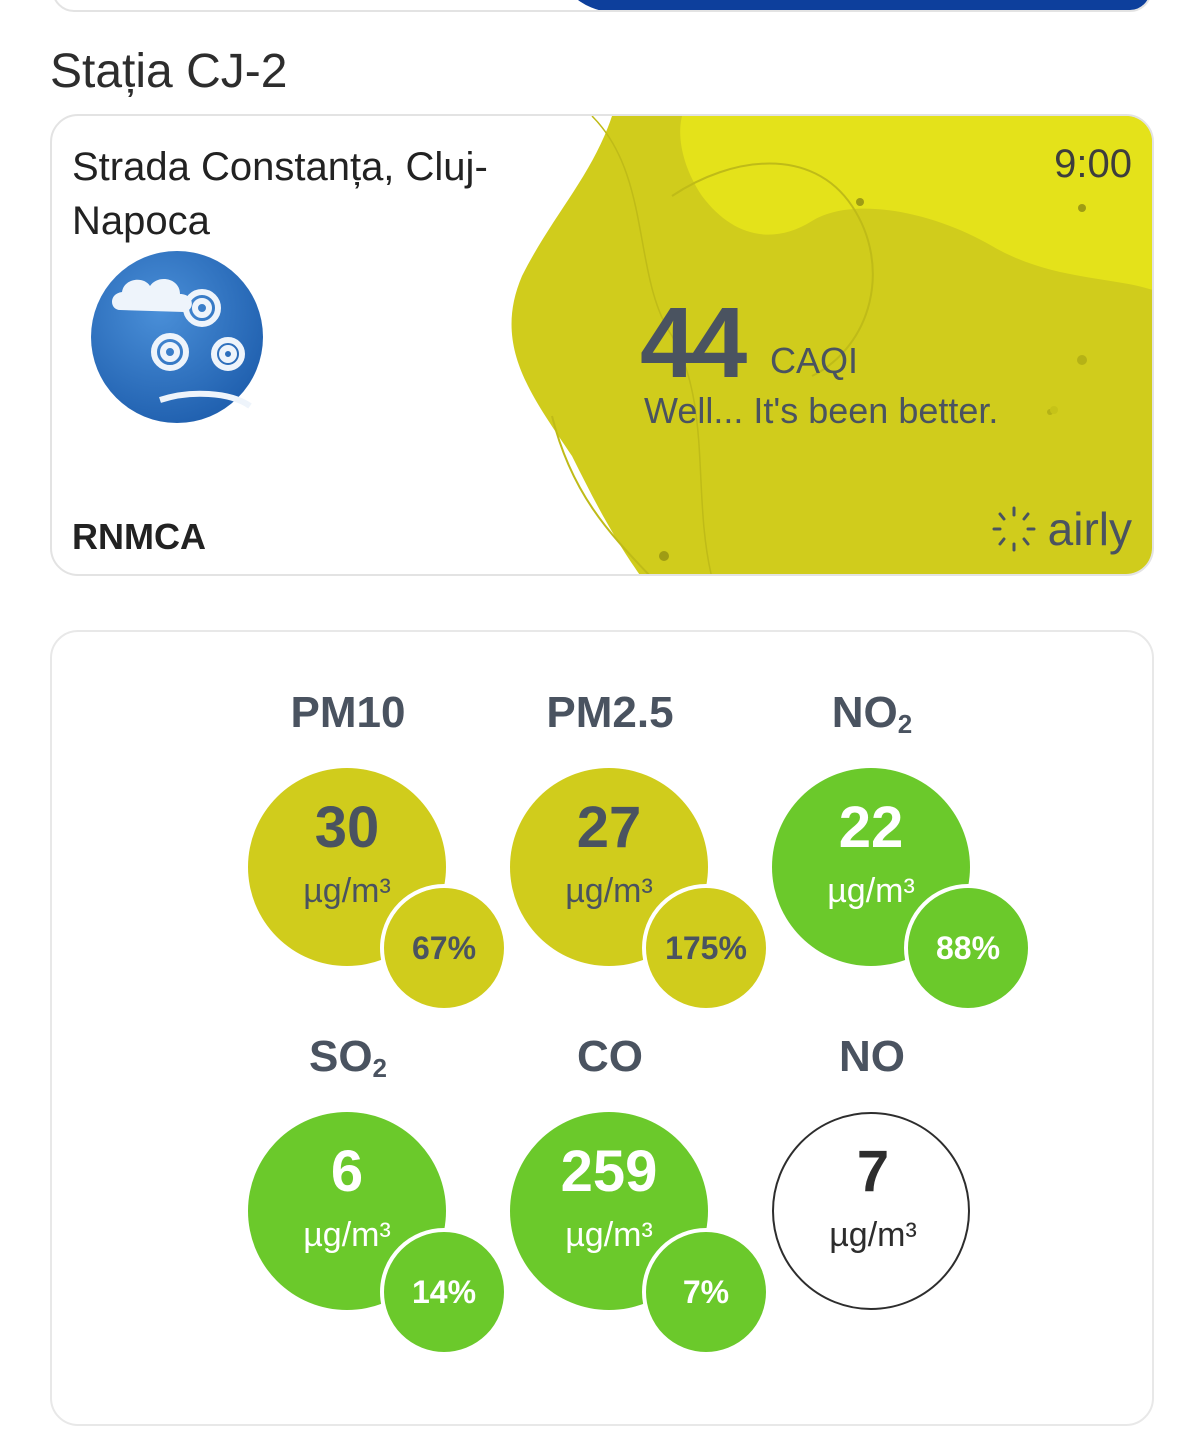 This screenshot has height=1456, width=1200. Describe the element at coordinates (610, 1056) in the screenshot. I see `pollutant-label: CO` at that location.